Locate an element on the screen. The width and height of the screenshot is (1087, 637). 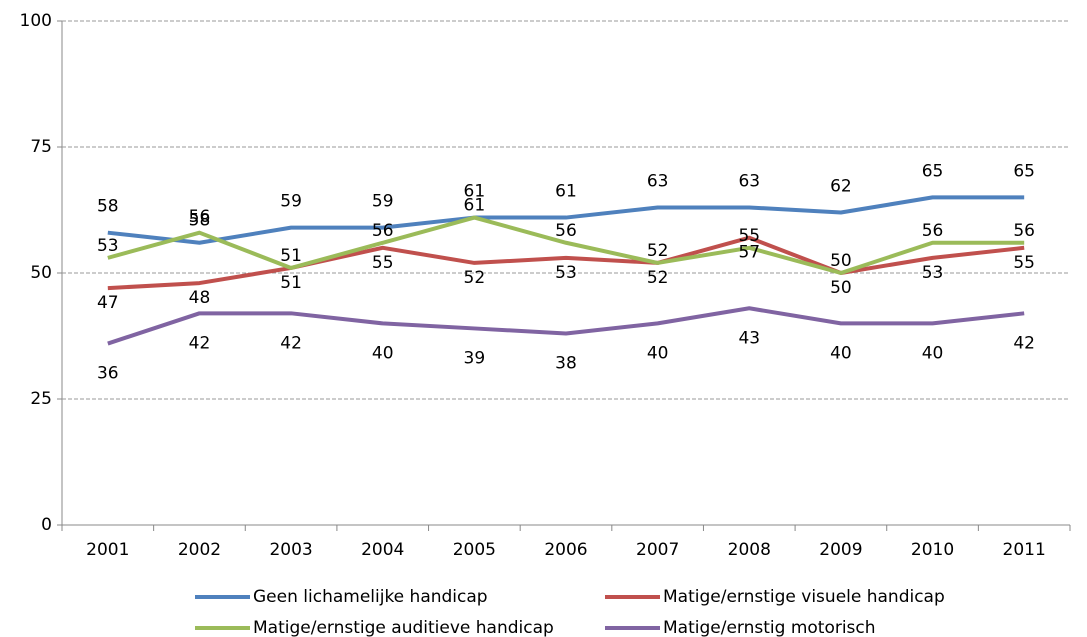
legend-label: Matige/ernstige visuele handicap is located at coordinates (804, 597).